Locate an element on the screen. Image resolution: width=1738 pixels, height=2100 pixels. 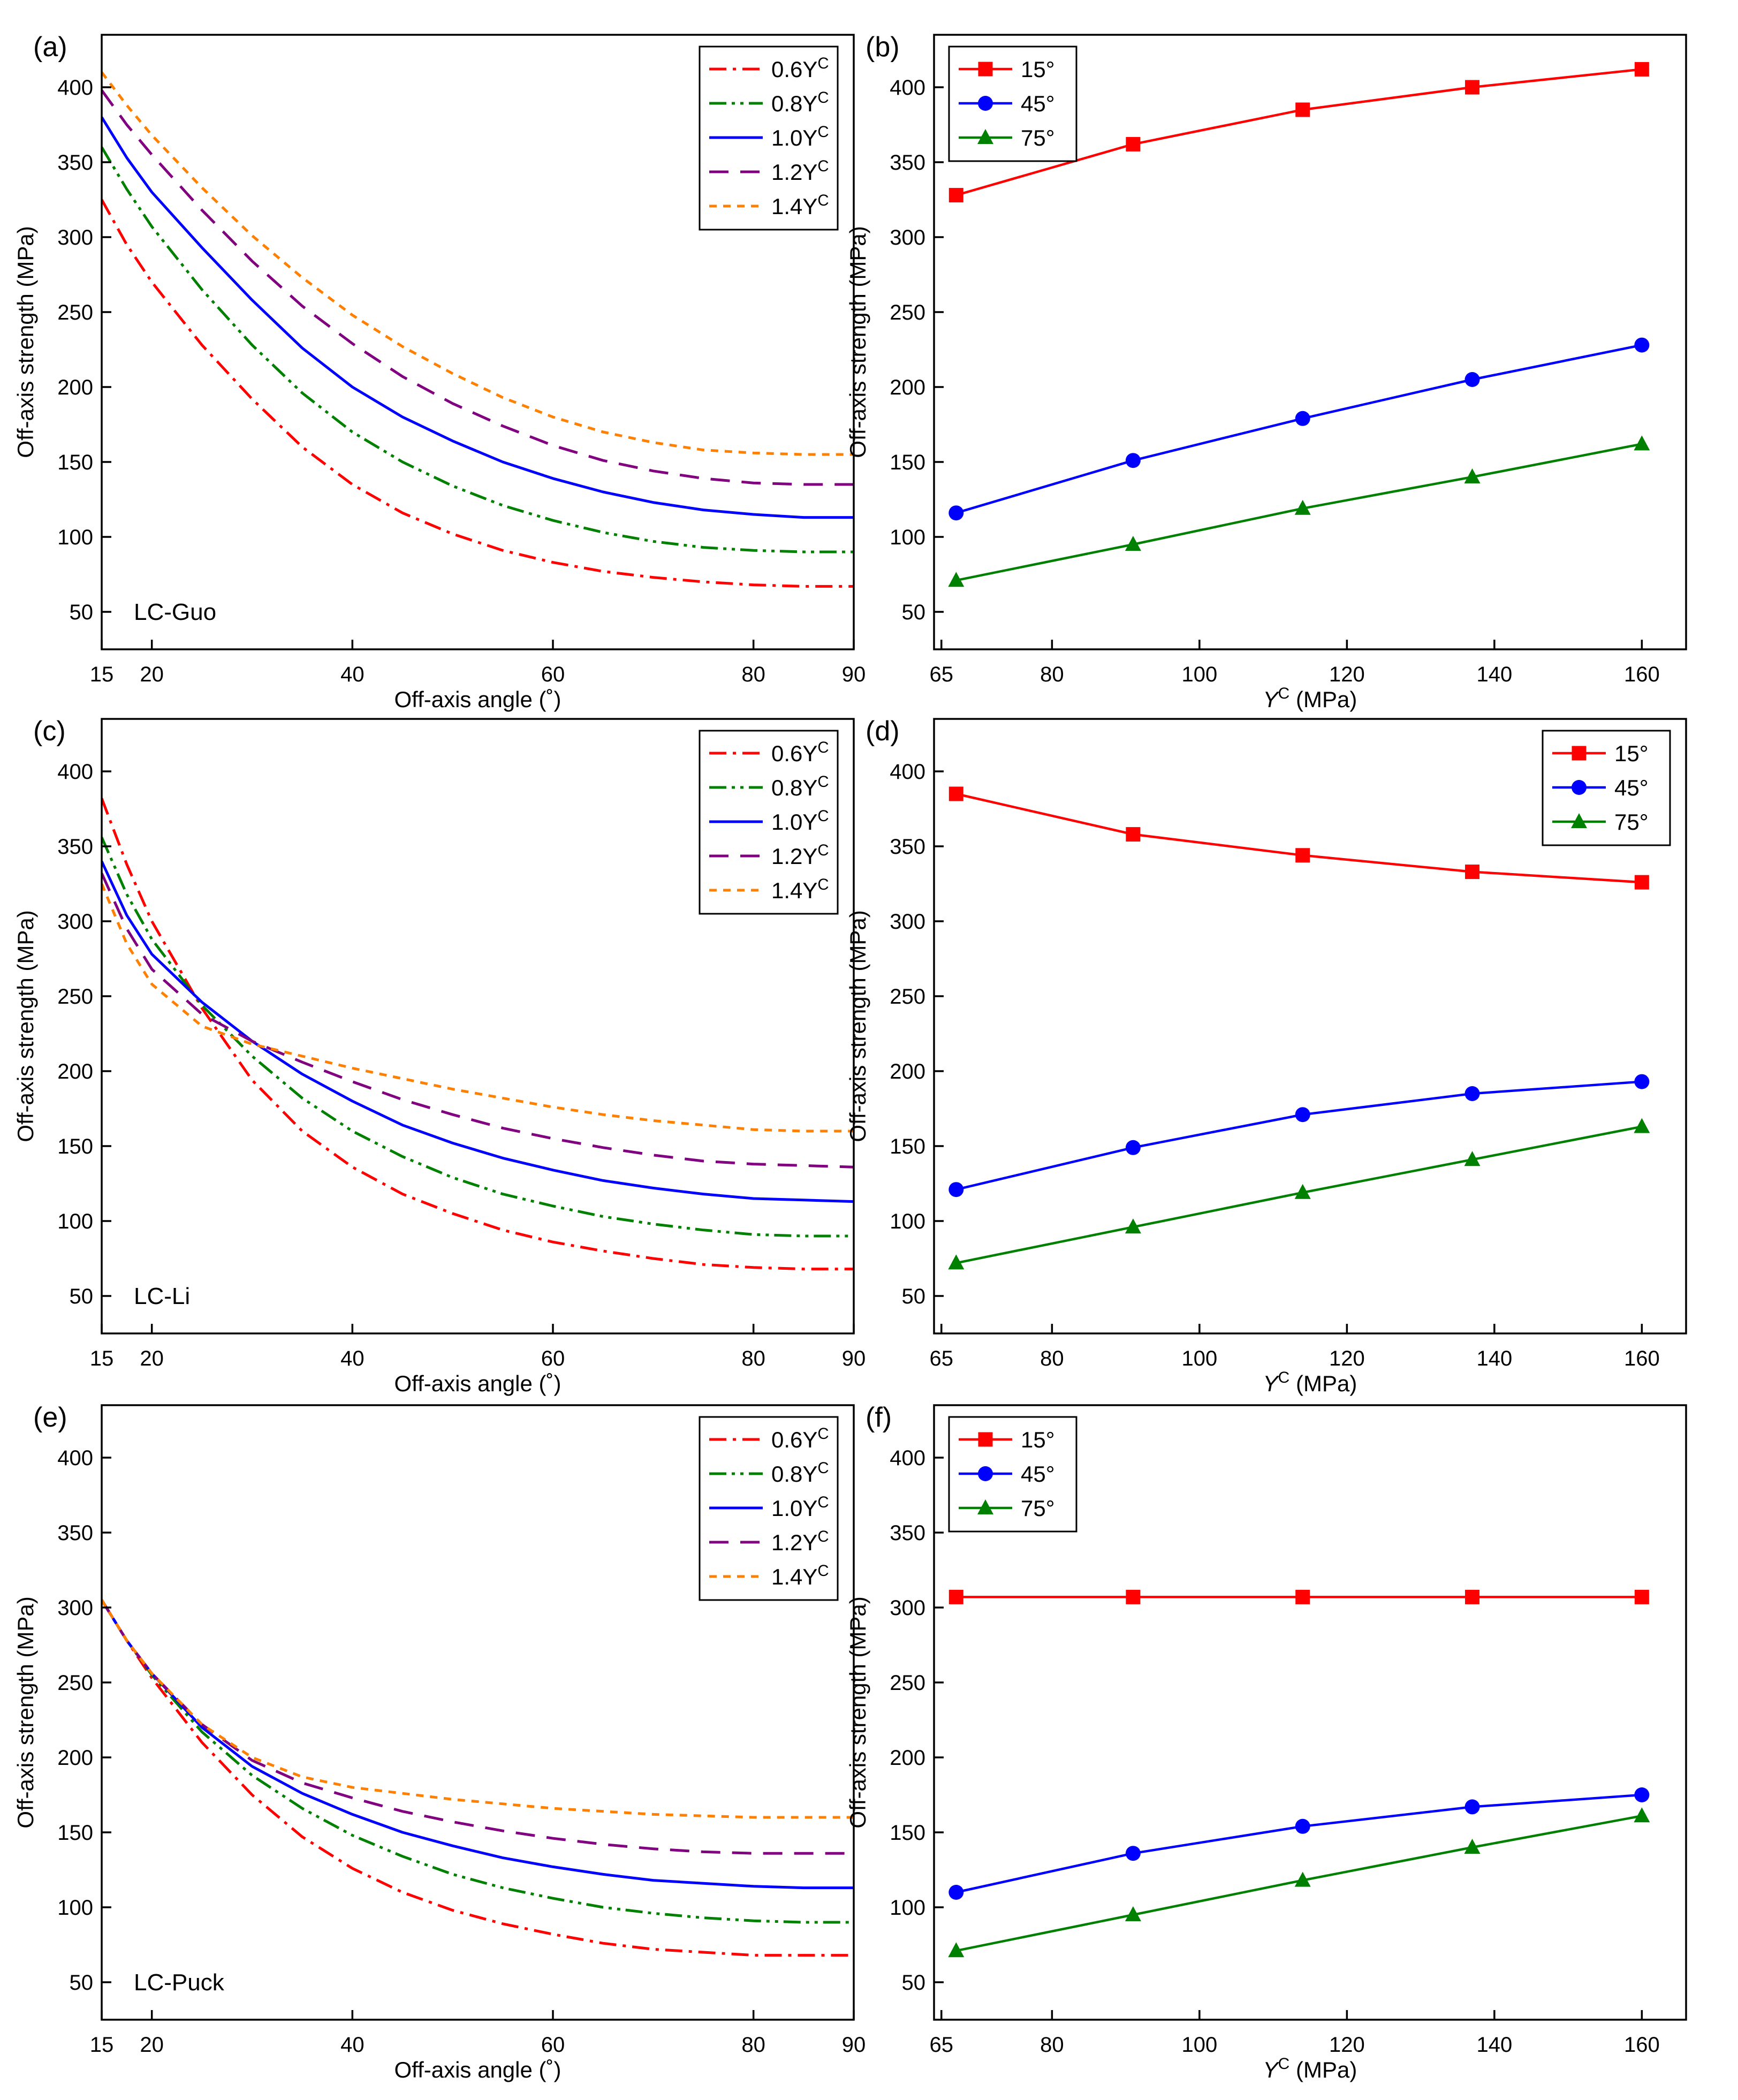
x-tick-label-4: 140 is located at coordinates (1494, 2045).